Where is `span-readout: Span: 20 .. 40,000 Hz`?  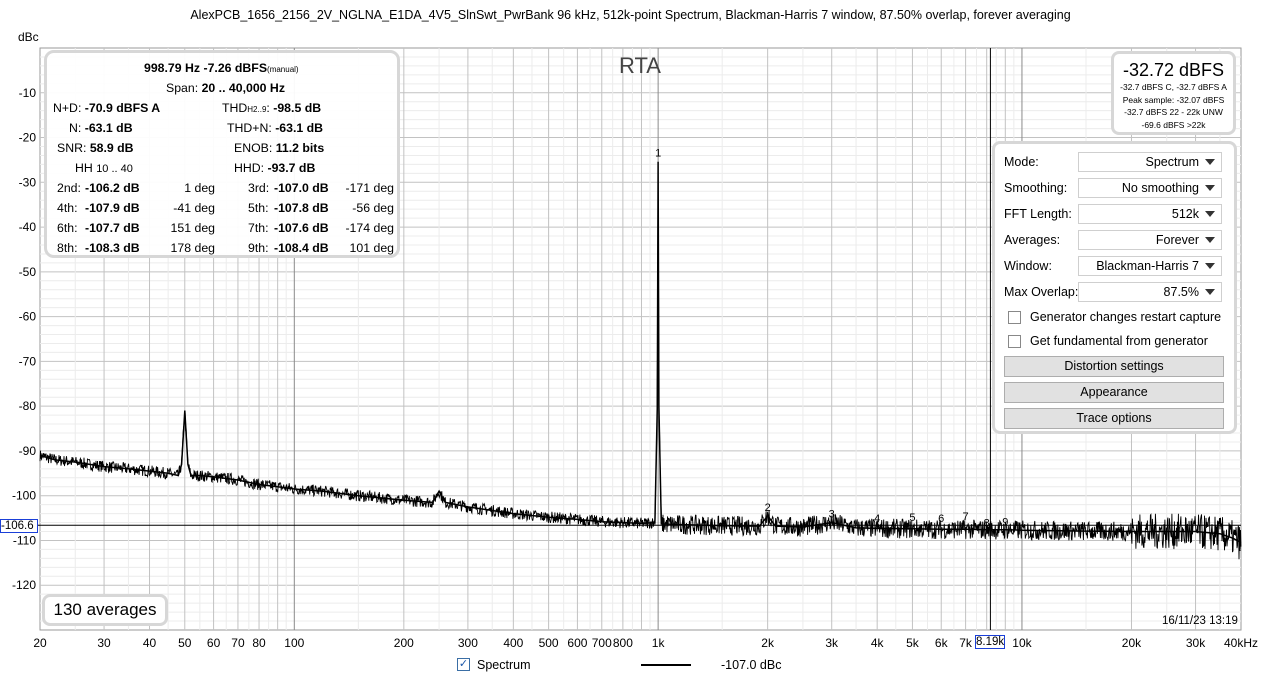
span-readout: Span: 20 .. 40,000 Hz is located at coordinates (225, 88).